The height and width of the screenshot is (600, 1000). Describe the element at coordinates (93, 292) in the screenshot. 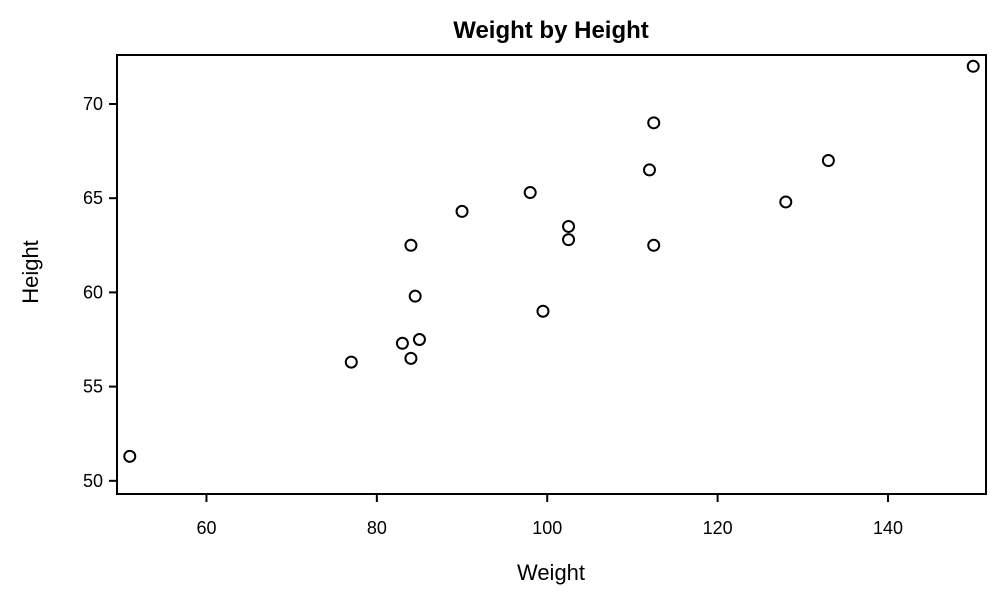

I see `y-tick-label: 60` at that location.